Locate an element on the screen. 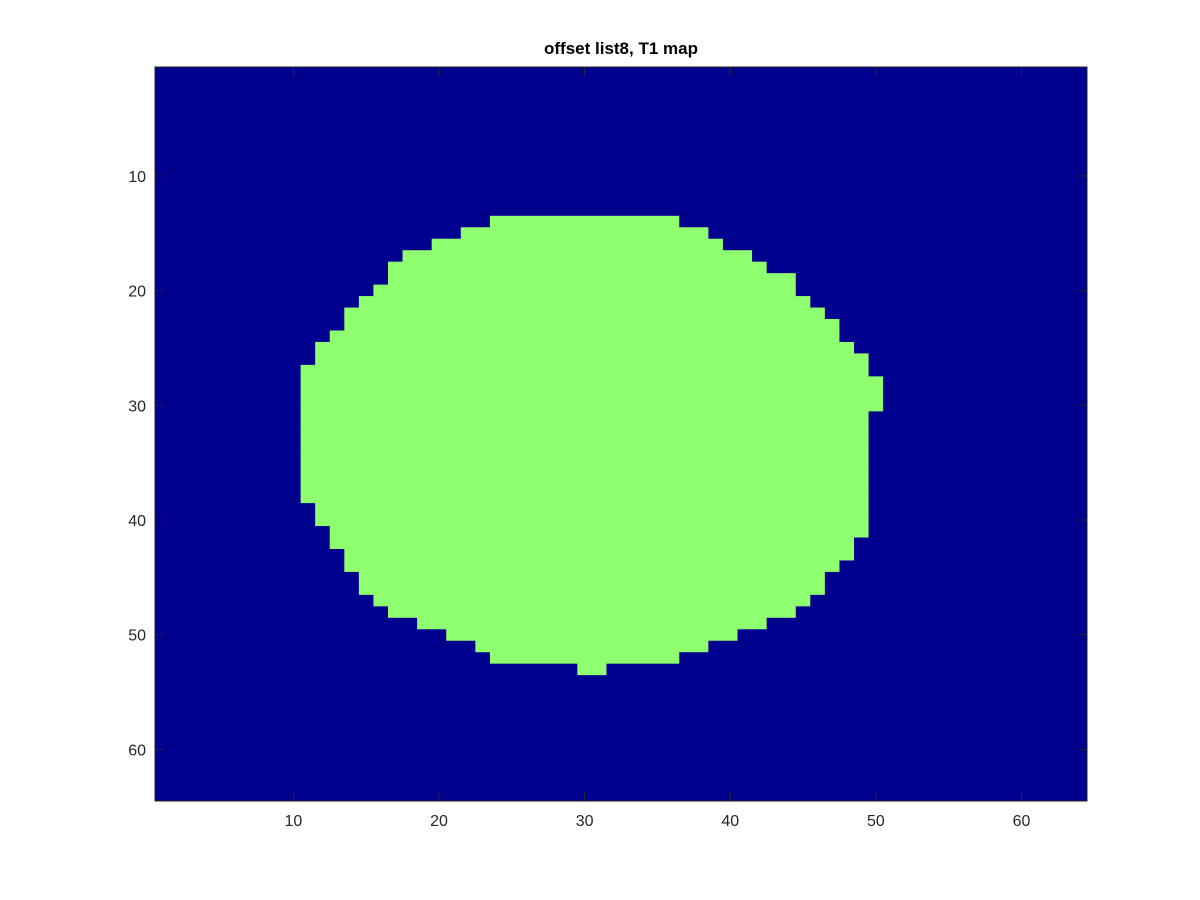 The height and width of the screenshot is (900, 1200). chart-title: offset list8, T1 map is located at coordinates (621, 48).